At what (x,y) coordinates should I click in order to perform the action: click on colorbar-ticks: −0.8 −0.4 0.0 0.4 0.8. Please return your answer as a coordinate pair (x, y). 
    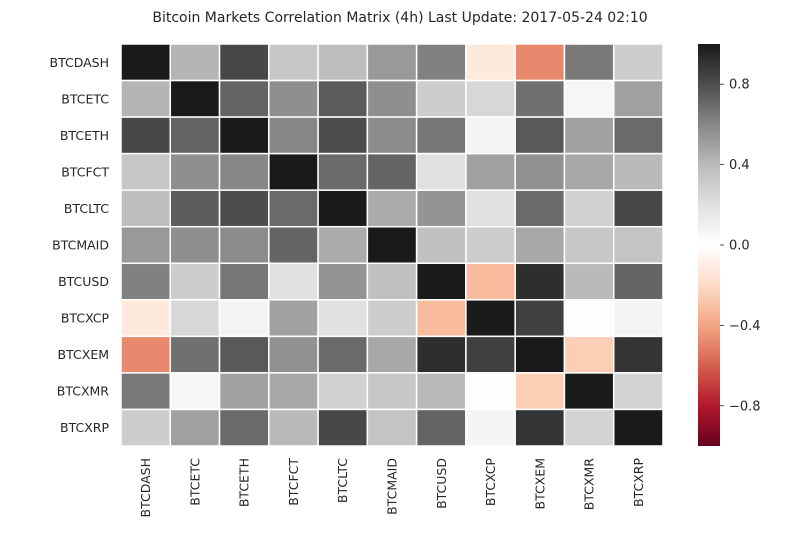
    Looking at the image, I should click on (740, 246).